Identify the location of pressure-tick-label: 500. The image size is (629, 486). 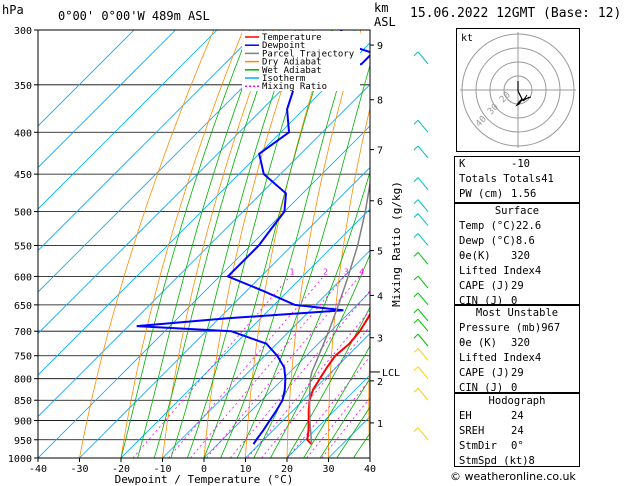
(23, 213).